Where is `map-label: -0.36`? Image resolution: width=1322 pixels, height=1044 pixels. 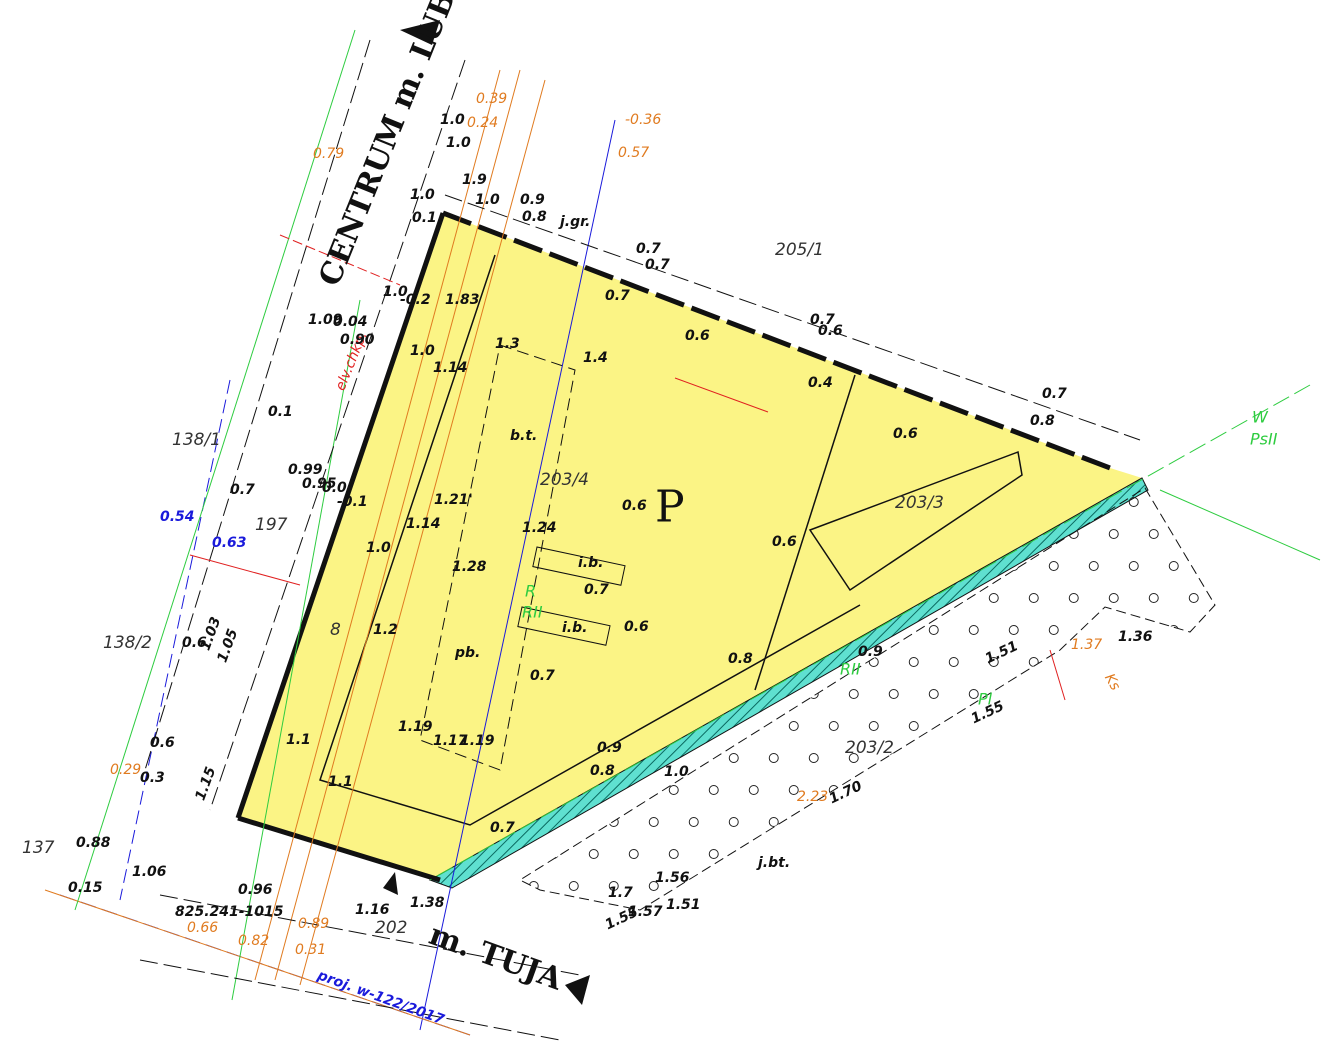
map-label: -0.36 is located at coordinates (643, 120).